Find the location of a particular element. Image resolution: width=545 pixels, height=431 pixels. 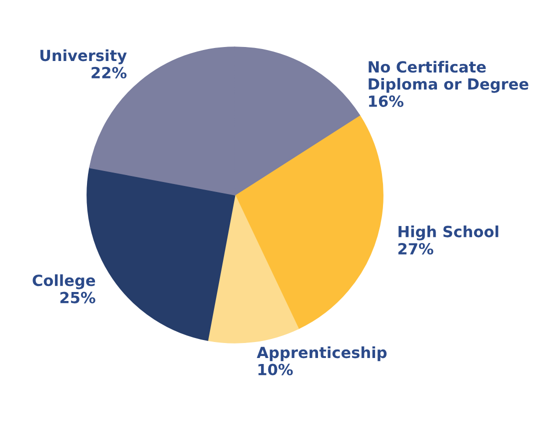

data-label: 25% is located at coordinates (78, 298).